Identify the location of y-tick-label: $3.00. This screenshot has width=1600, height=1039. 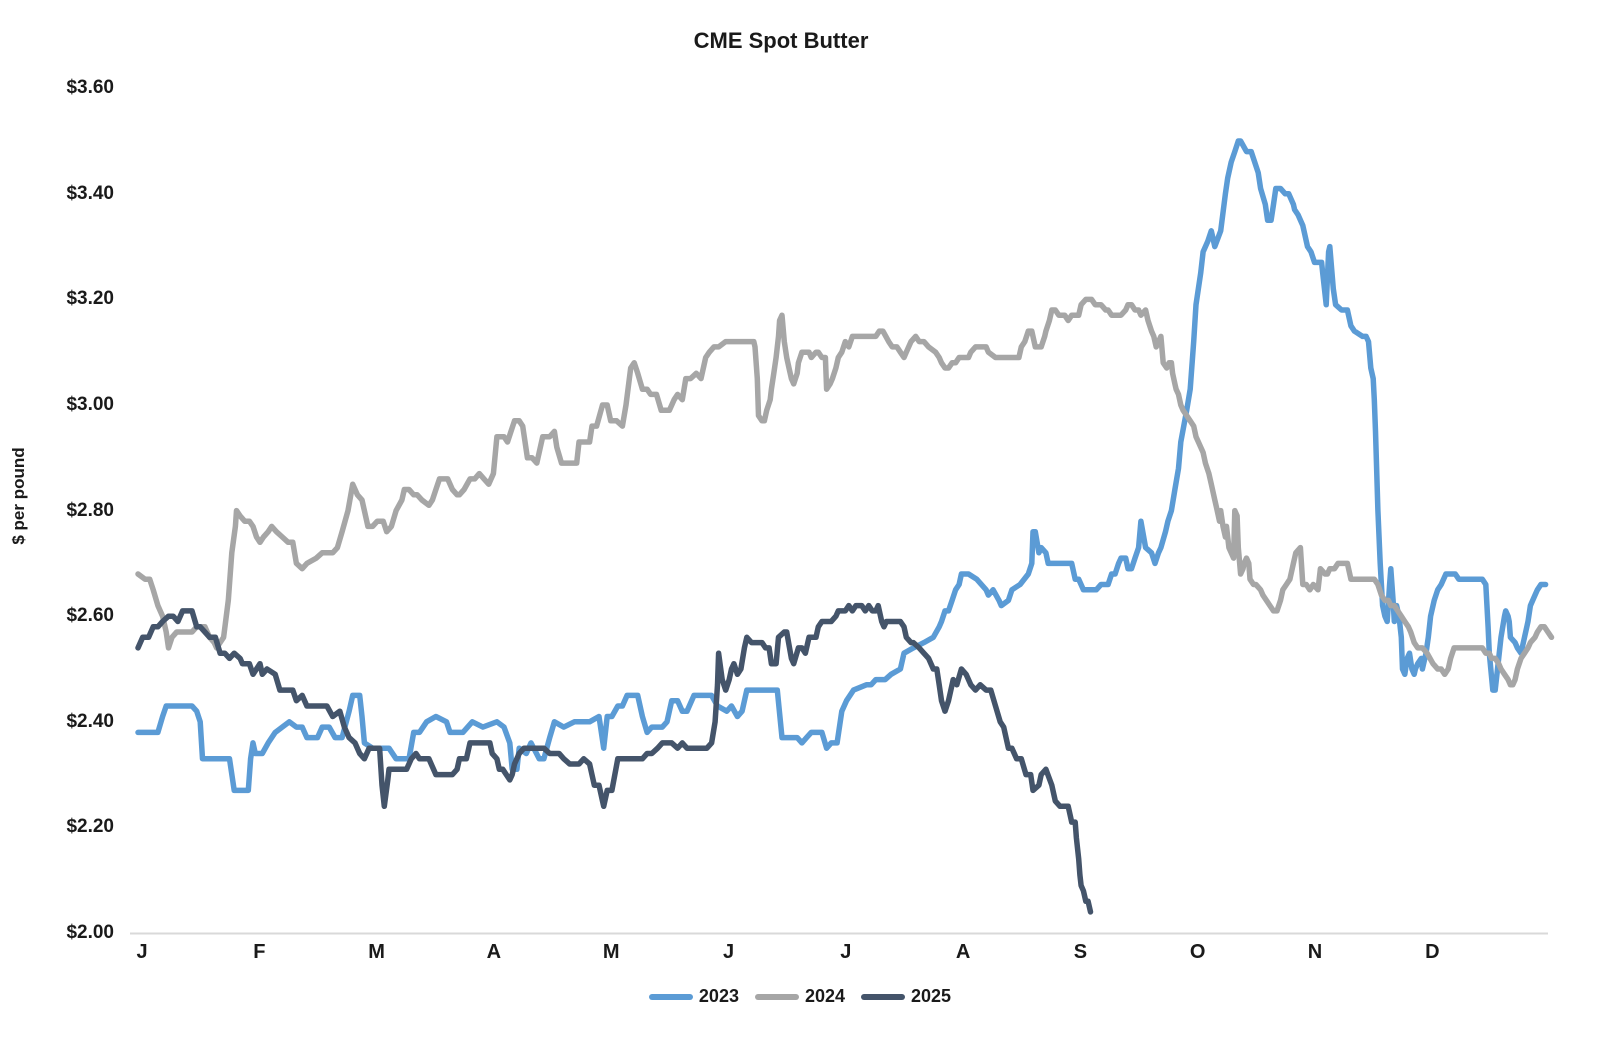
(90, 404).